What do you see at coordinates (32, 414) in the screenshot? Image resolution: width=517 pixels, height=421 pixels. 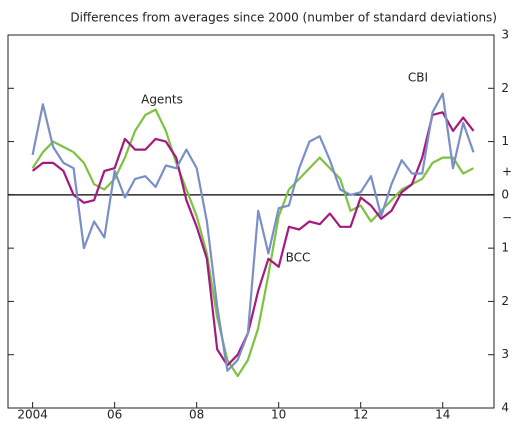 I see `x-tick-label: 2004` at bounding box center [32, 414].